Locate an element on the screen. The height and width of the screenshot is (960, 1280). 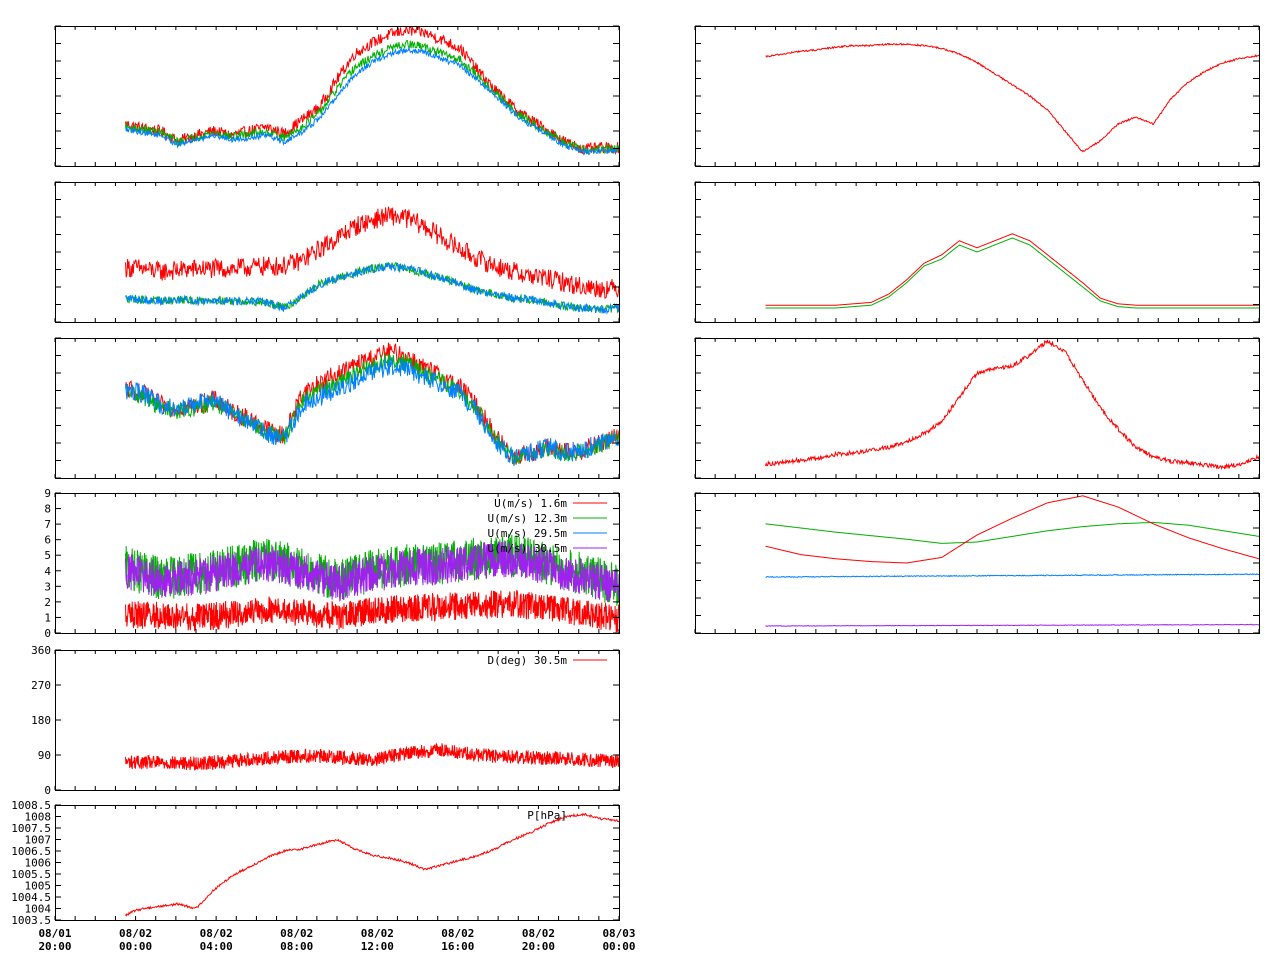
x-tick-label: 08/02 04:00 is located at coordinates (216, 940).